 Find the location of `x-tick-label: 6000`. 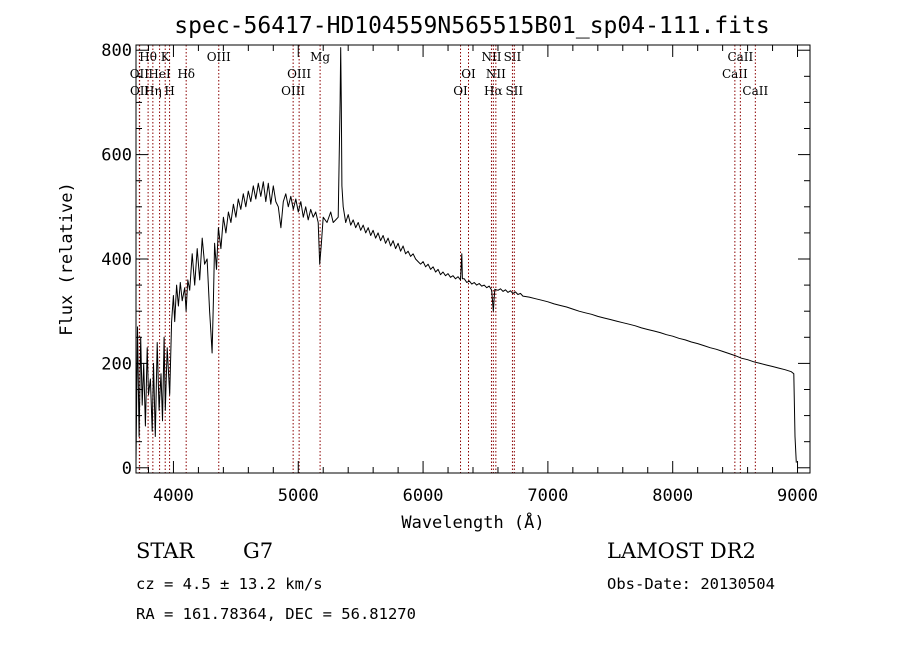

x-tick-label: 6000 is located at coordinates (423, 496).